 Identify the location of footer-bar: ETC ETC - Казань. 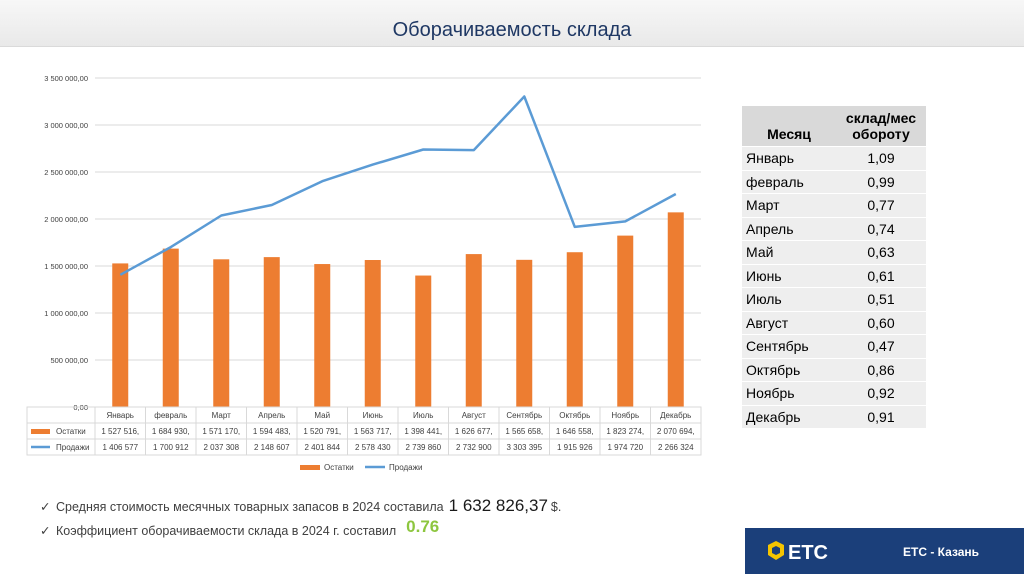
(884, 551).